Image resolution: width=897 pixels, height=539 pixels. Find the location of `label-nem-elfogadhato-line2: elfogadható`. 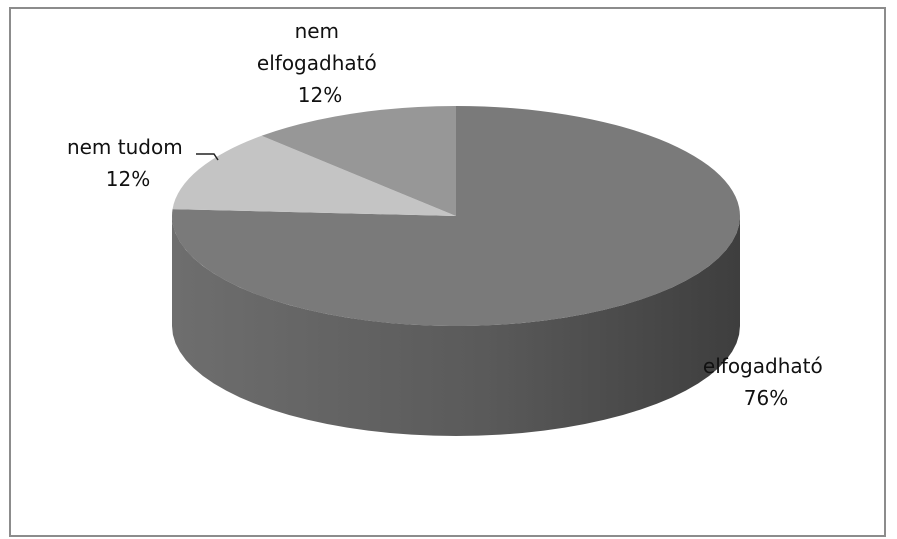

label-nem-elfogadhato-line2: elfogadható is located at coordinates (317, 63).